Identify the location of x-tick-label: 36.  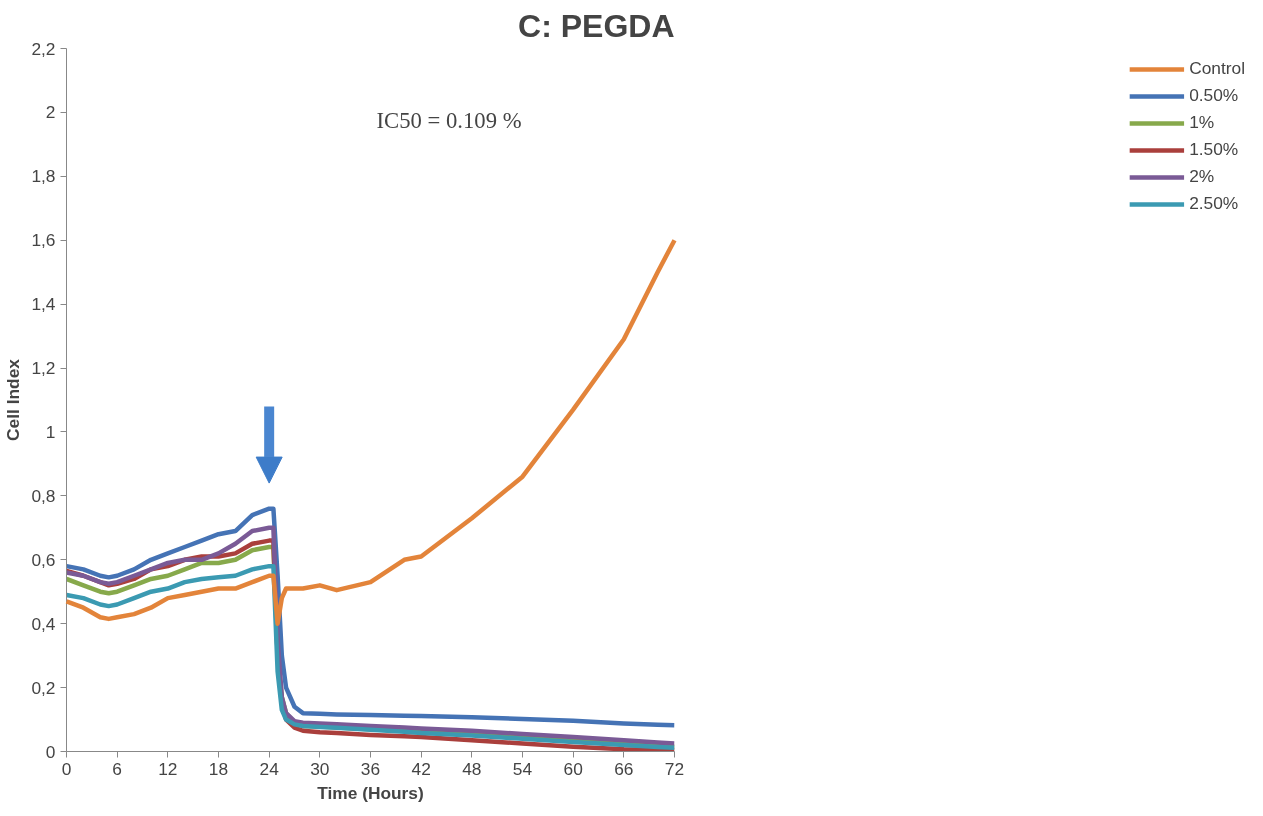
(370, 768).